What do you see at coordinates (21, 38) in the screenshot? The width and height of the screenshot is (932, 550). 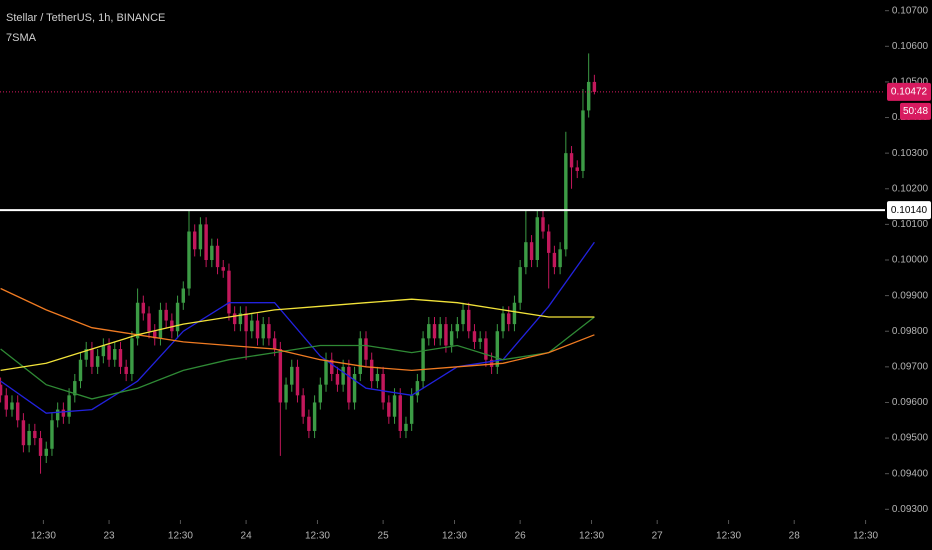 I see `indicator-label: 7SMA` at bounding box center [21, 38].